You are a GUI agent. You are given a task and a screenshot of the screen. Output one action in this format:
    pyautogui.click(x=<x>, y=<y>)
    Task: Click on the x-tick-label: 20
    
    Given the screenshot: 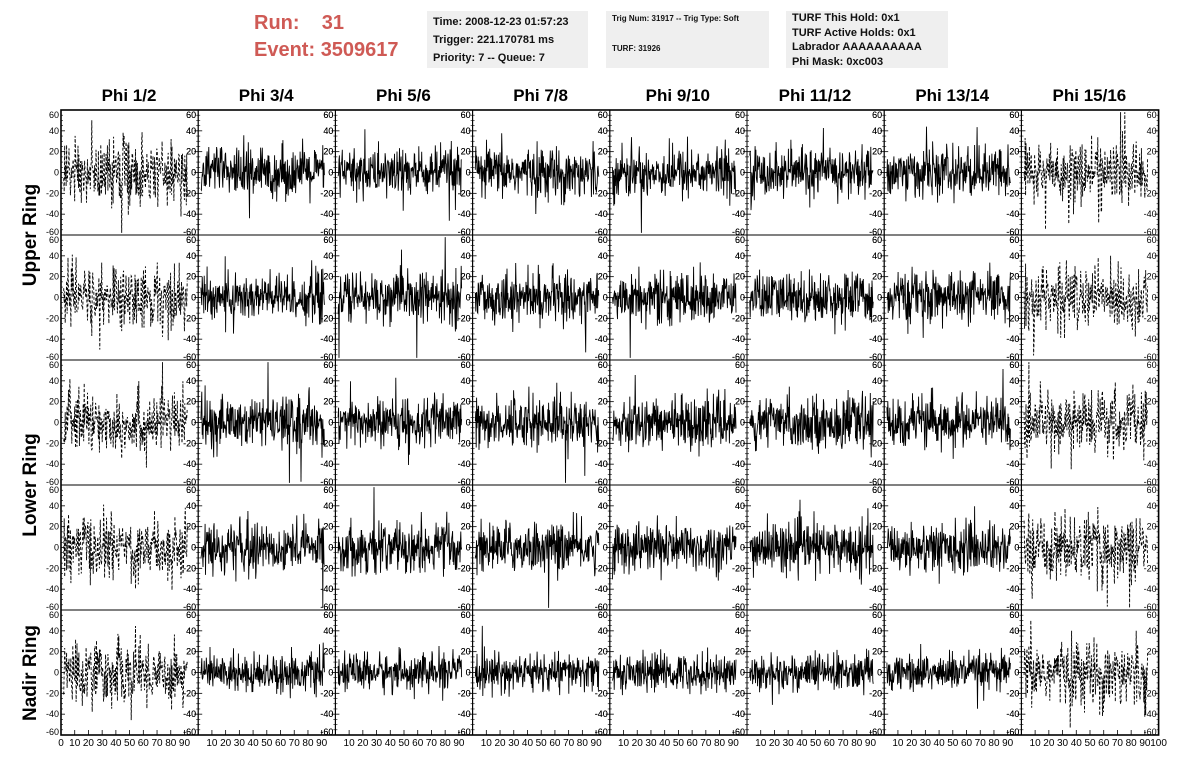 What is the action you would take?
    pyautogui.click(x=363, y=743)
    